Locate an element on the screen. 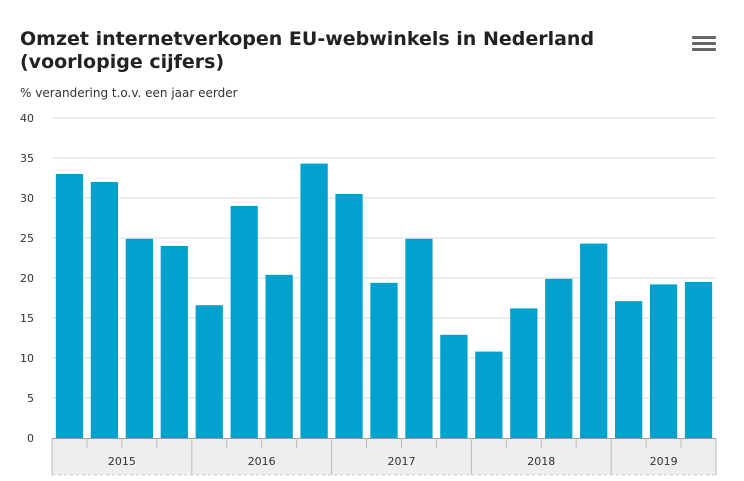 This screenshot has height=481, width=744. x-group-label: 2015 is located at coordinates (122, 461).